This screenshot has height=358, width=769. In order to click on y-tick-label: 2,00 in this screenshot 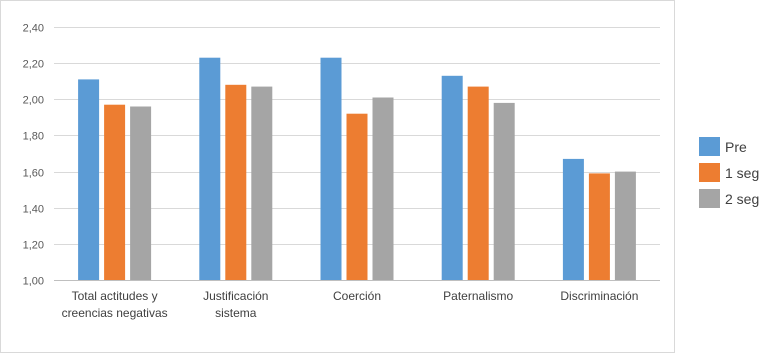, I will do `click(33, 101)`.